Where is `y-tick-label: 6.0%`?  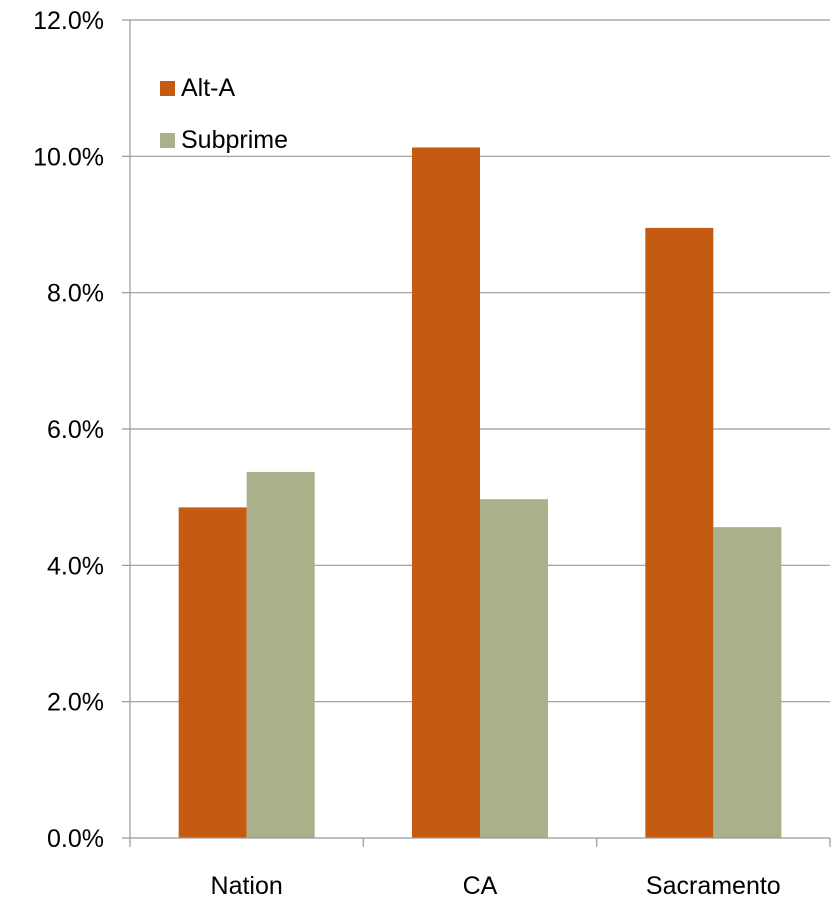 y-tick-label: 6.0% is located at coordinates (75, 430).